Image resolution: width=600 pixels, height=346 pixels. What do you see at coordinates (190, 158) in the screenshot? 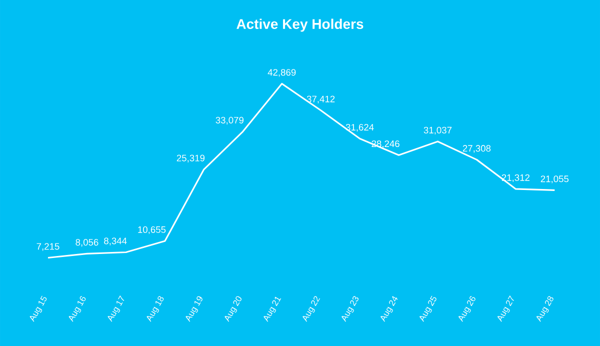
I see `data-label: 25,319` at bounding box center [190, 158].